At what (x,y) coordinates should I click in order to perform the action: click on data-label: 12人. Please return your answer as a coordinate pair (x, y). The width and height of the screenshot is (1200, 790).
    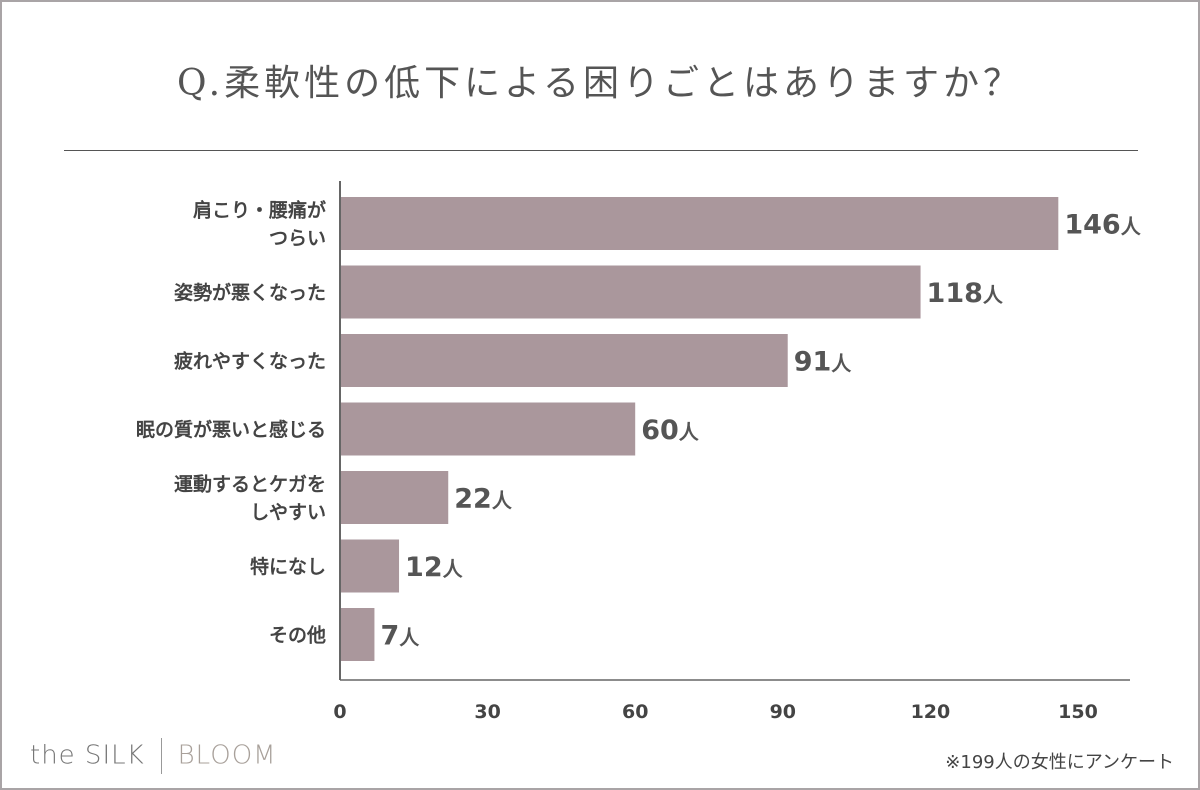
    Looking at the image, I should click on (434, 567).